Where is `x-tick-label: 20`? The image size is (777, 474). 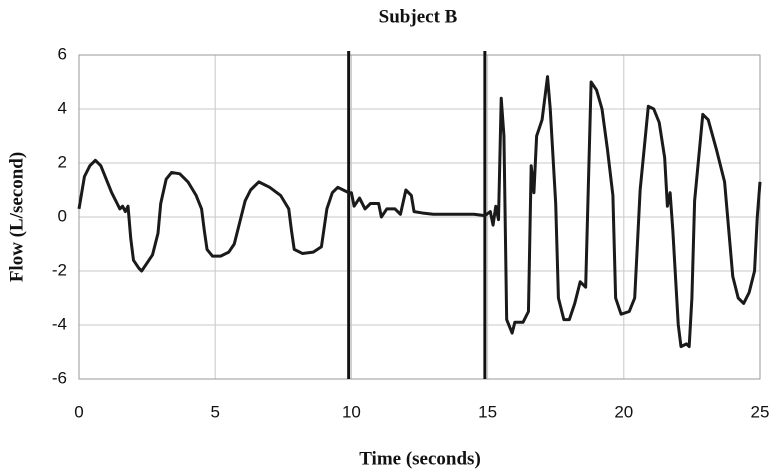 x-tick-label: 20 is located at coordinates (623, 411).